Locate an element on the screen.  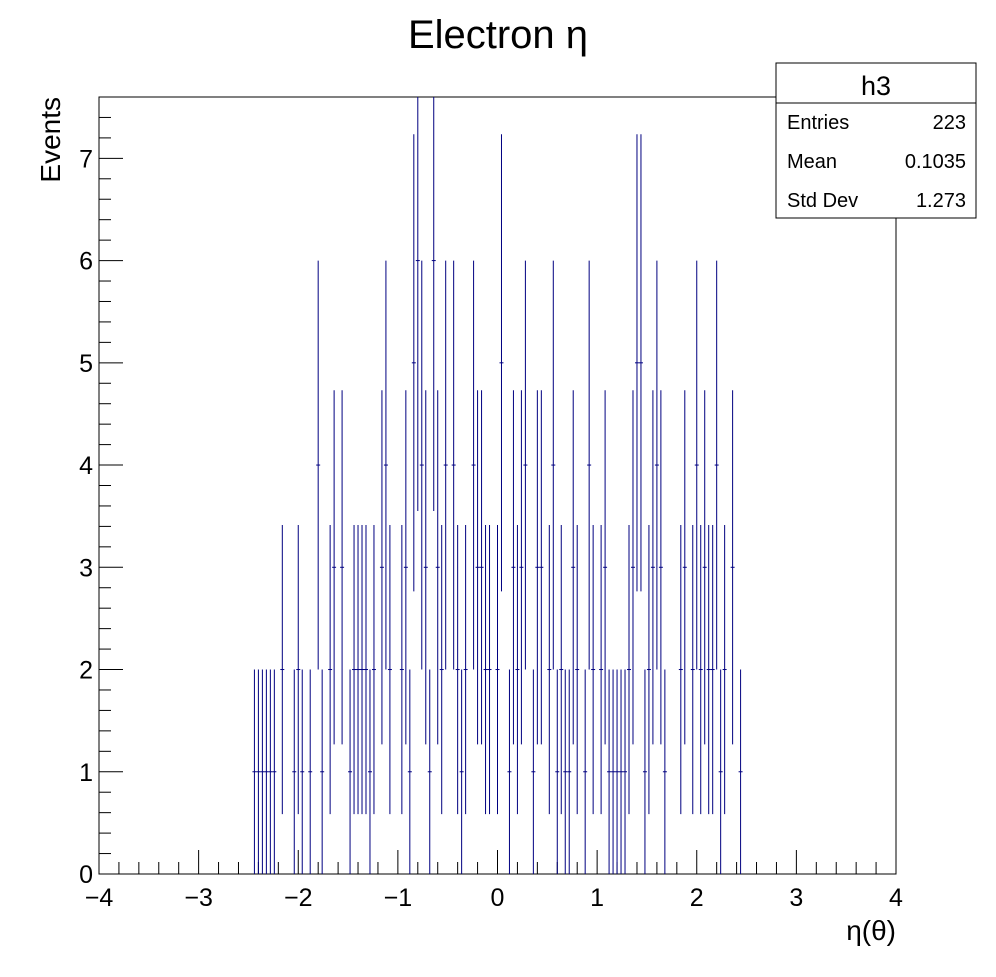
y-tick-label: 4 is located at coordinates (86, 466).